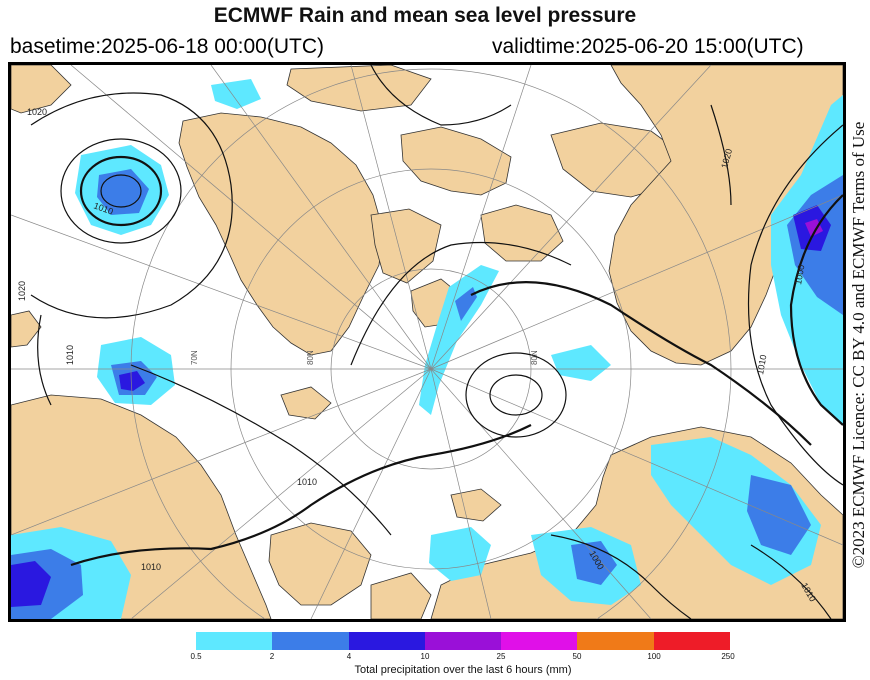 The width and height of the screenshot is (870, 680). I want to click on map-title: ECMWF Rain and mean sea level pressure, so click(425, 15).